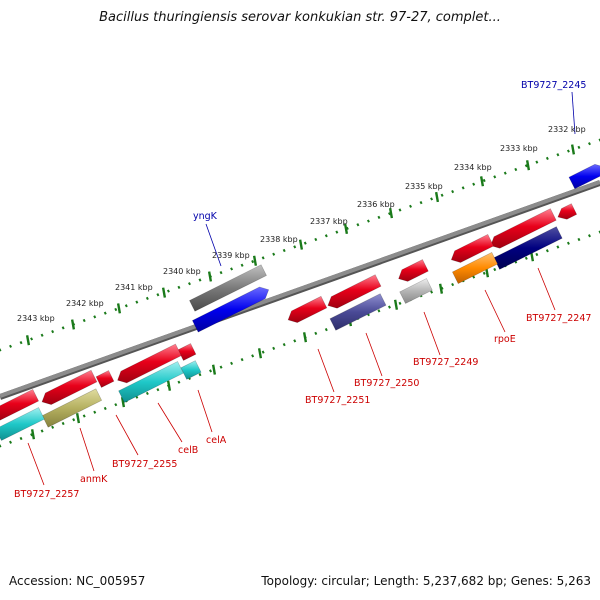 This screenshot has width=600, height=600. What do you see at coordinates (144, 464) in the screenshot?
I see `gene-label: BT9727_2255` at bounding box center [144, 464].